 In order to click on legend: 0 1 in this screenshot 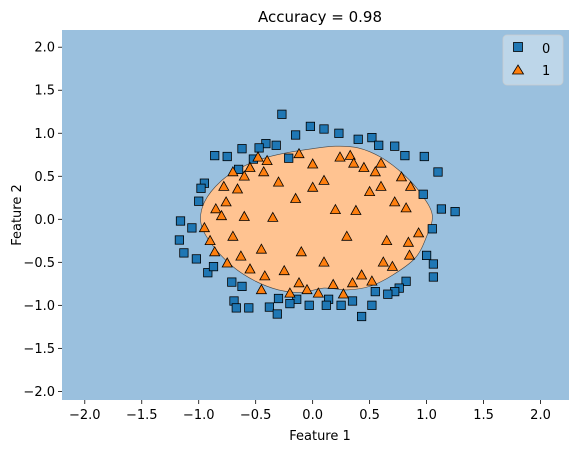, I will do `click(533, 60)`.